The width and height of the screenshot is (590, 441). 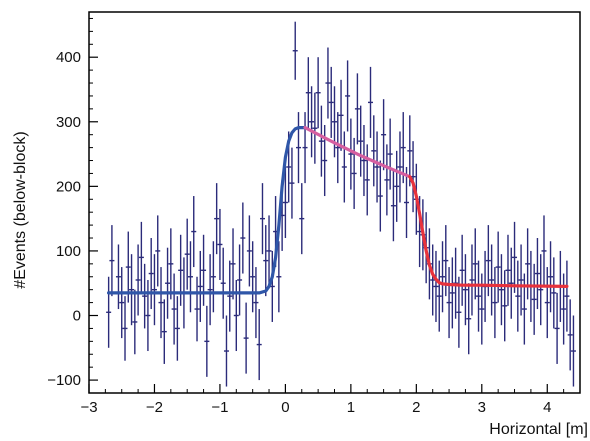 What do you see at coordinates (88, 407) in the screenshot?
I see `x-tick-label-0: −3` at bounding box center [88, 407].